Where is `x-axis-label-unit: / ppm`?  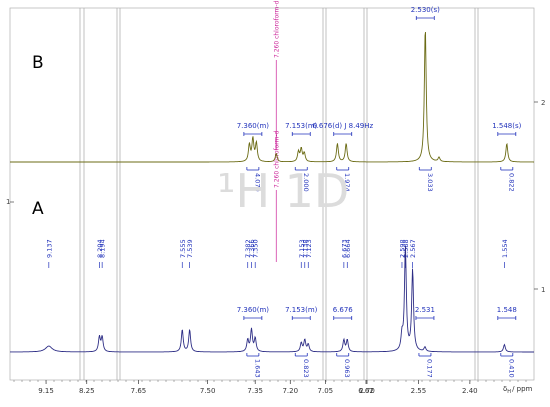 x-axis-label-unit: / ppm is located at coordinates (522, 389).